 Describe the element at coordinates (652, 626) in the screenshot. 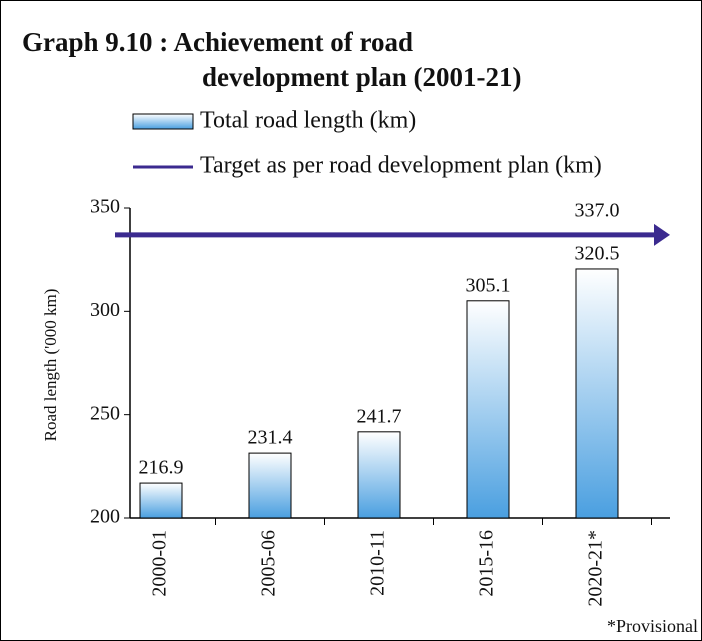

I see `footnote: *Provisional` at that location.